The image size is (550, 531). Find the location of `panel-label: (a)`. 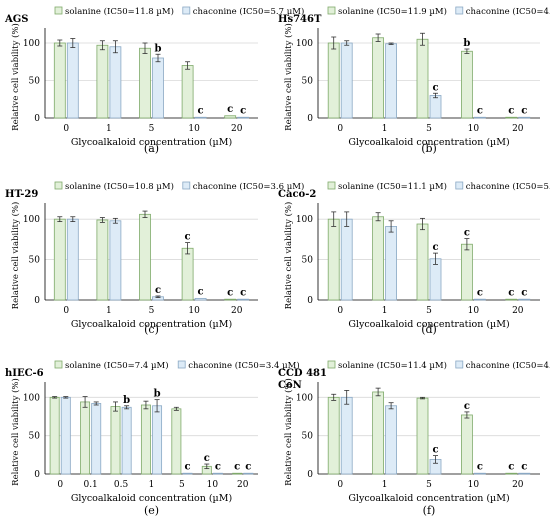

panel-label: (a) is located at coordinates (151, 148).